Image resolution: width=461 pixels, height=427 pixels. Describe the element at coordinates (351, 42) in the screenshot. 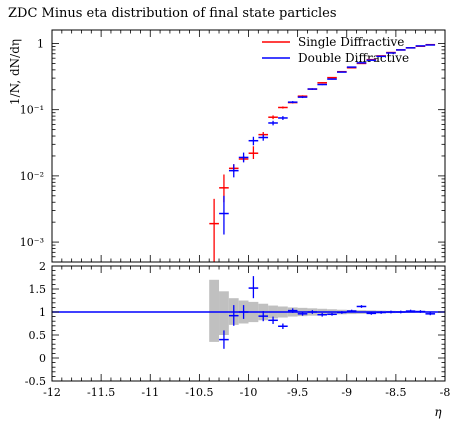

I see `legend-label-single-diffractive: Single Diffractive` at that location.